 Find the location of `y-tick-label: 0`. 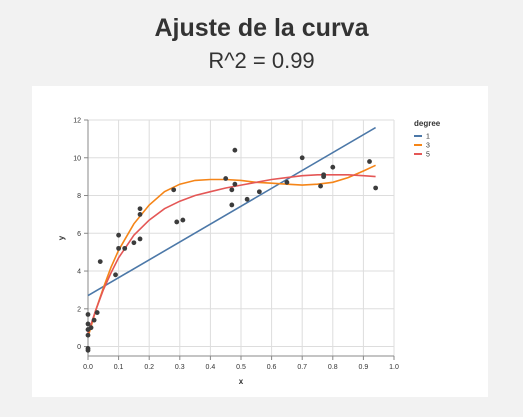

y-tick-label: 0 is located at coordinates (79, 347).